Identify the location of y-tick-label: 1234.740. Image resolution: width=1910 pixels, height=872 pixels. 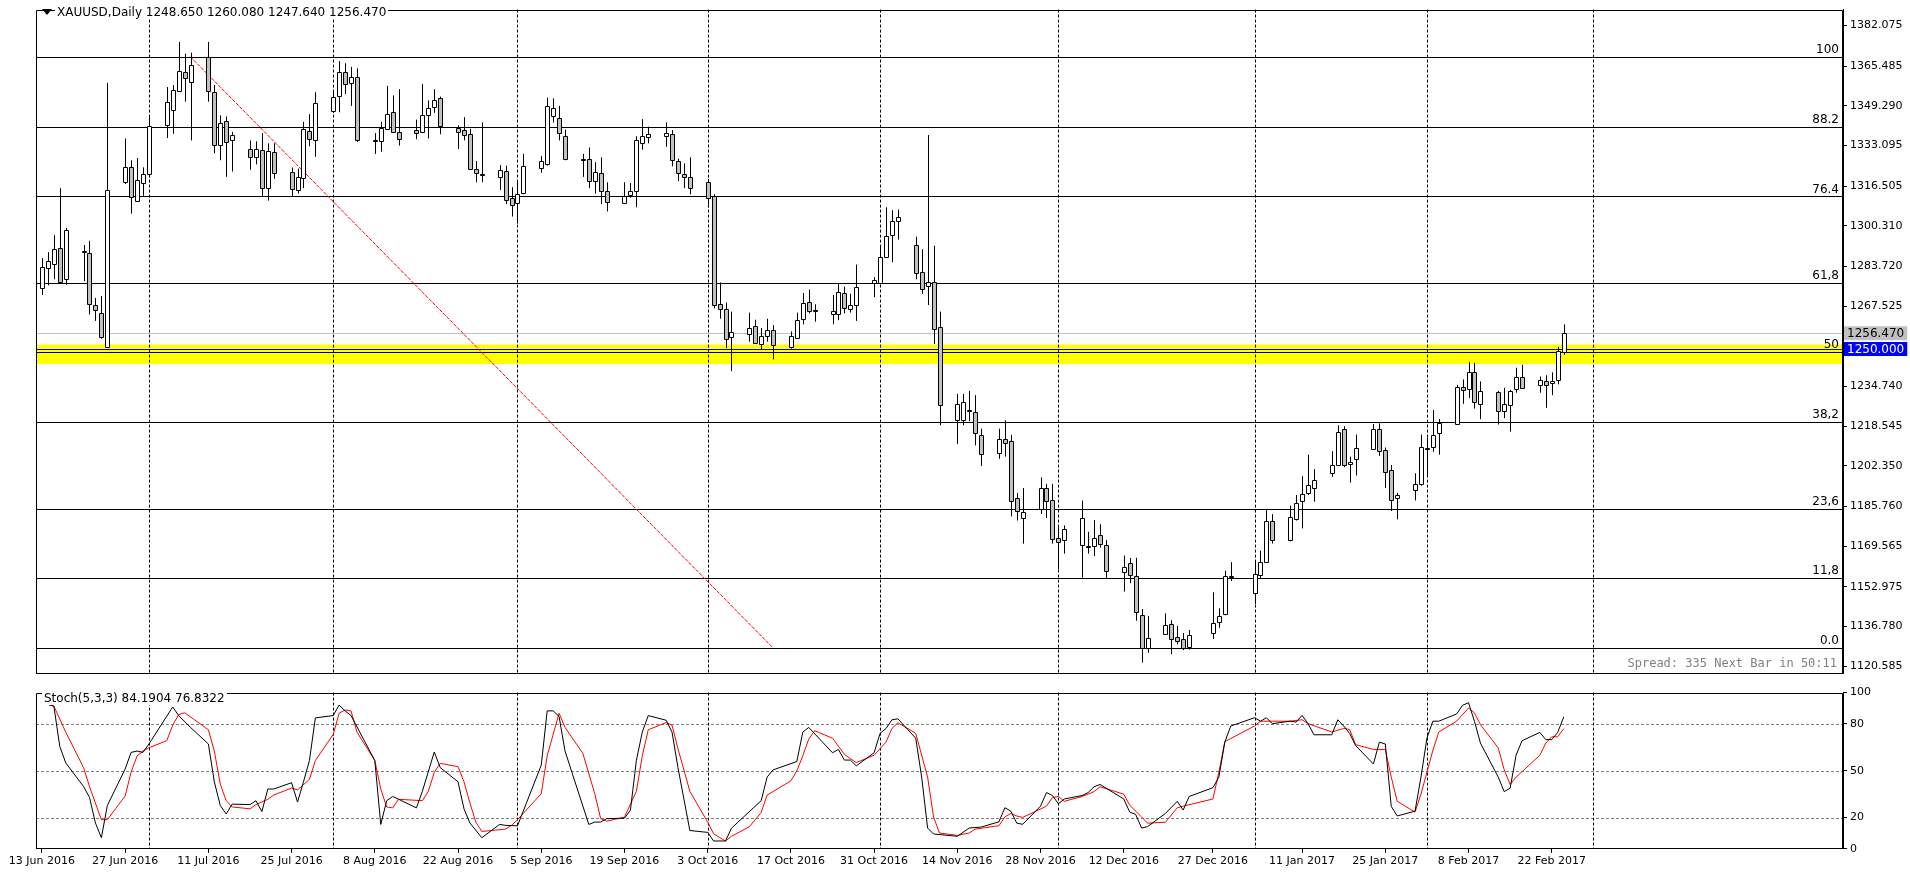
(1876, 386).